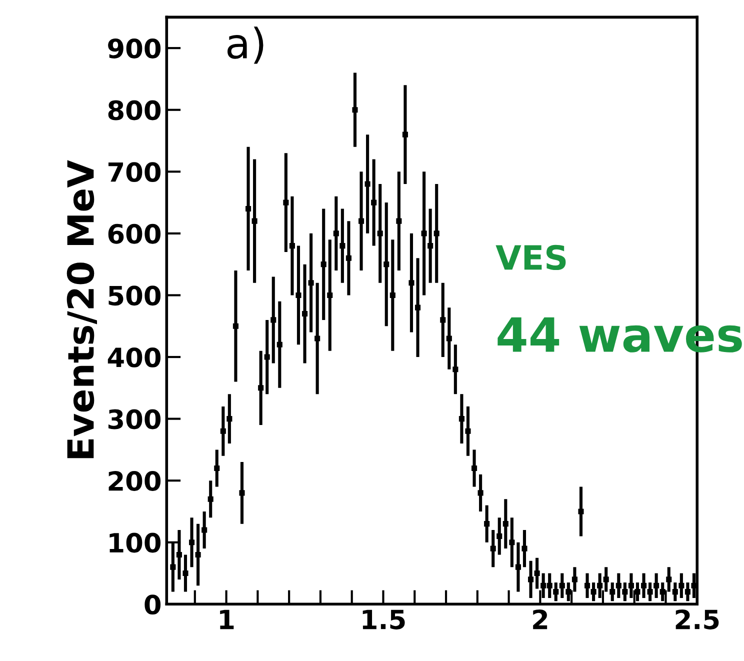 This screenshot has height=661, width=744. Describe the element at coordinates (134, 234) in the screenshot. I see `y-tick-label: 600` at that location.